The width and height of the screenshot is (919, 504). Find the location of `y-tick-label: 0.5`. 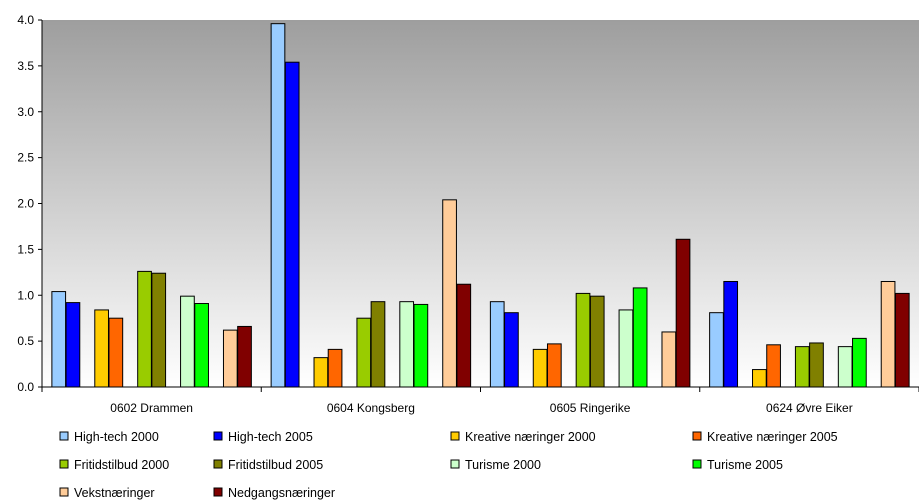

y-tick-label: 0.5 is located at coordinates (25, 341).